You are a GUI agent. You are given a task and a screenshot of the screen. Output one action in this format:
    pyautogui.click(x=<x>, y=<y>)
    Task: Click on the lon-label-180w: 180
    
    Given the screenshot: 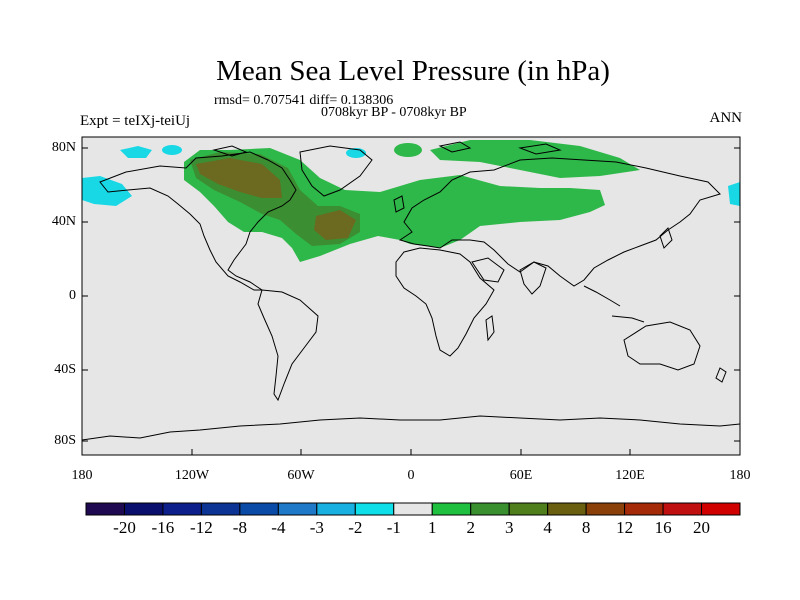 What is the action you would take?
    pyautogui.click(x=82, y=475)
    